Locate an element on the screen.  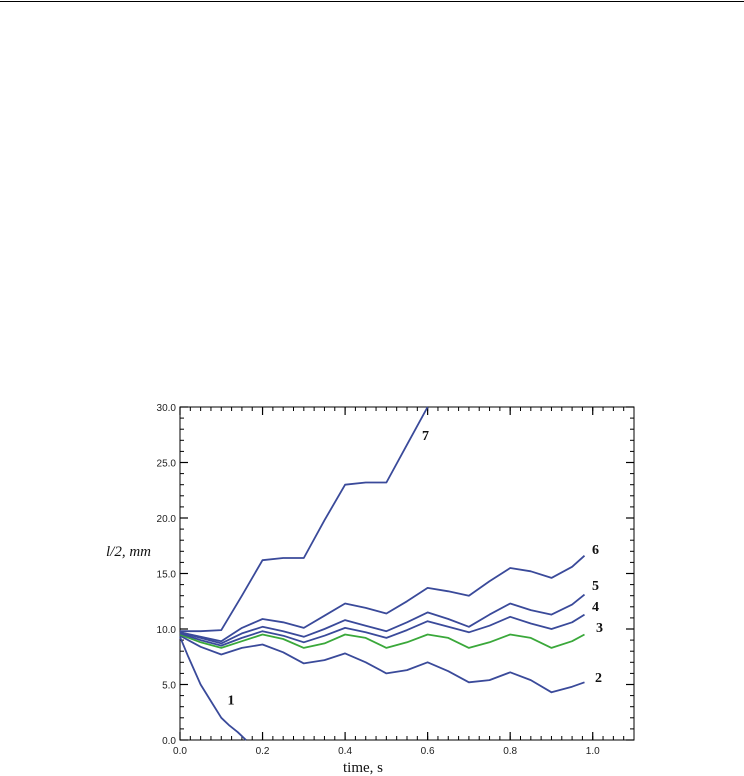
y-tick-labels: 0.0 5.0 10.0 15.0 20.0 25.0 30.0 is located at coordinates (167, 575).